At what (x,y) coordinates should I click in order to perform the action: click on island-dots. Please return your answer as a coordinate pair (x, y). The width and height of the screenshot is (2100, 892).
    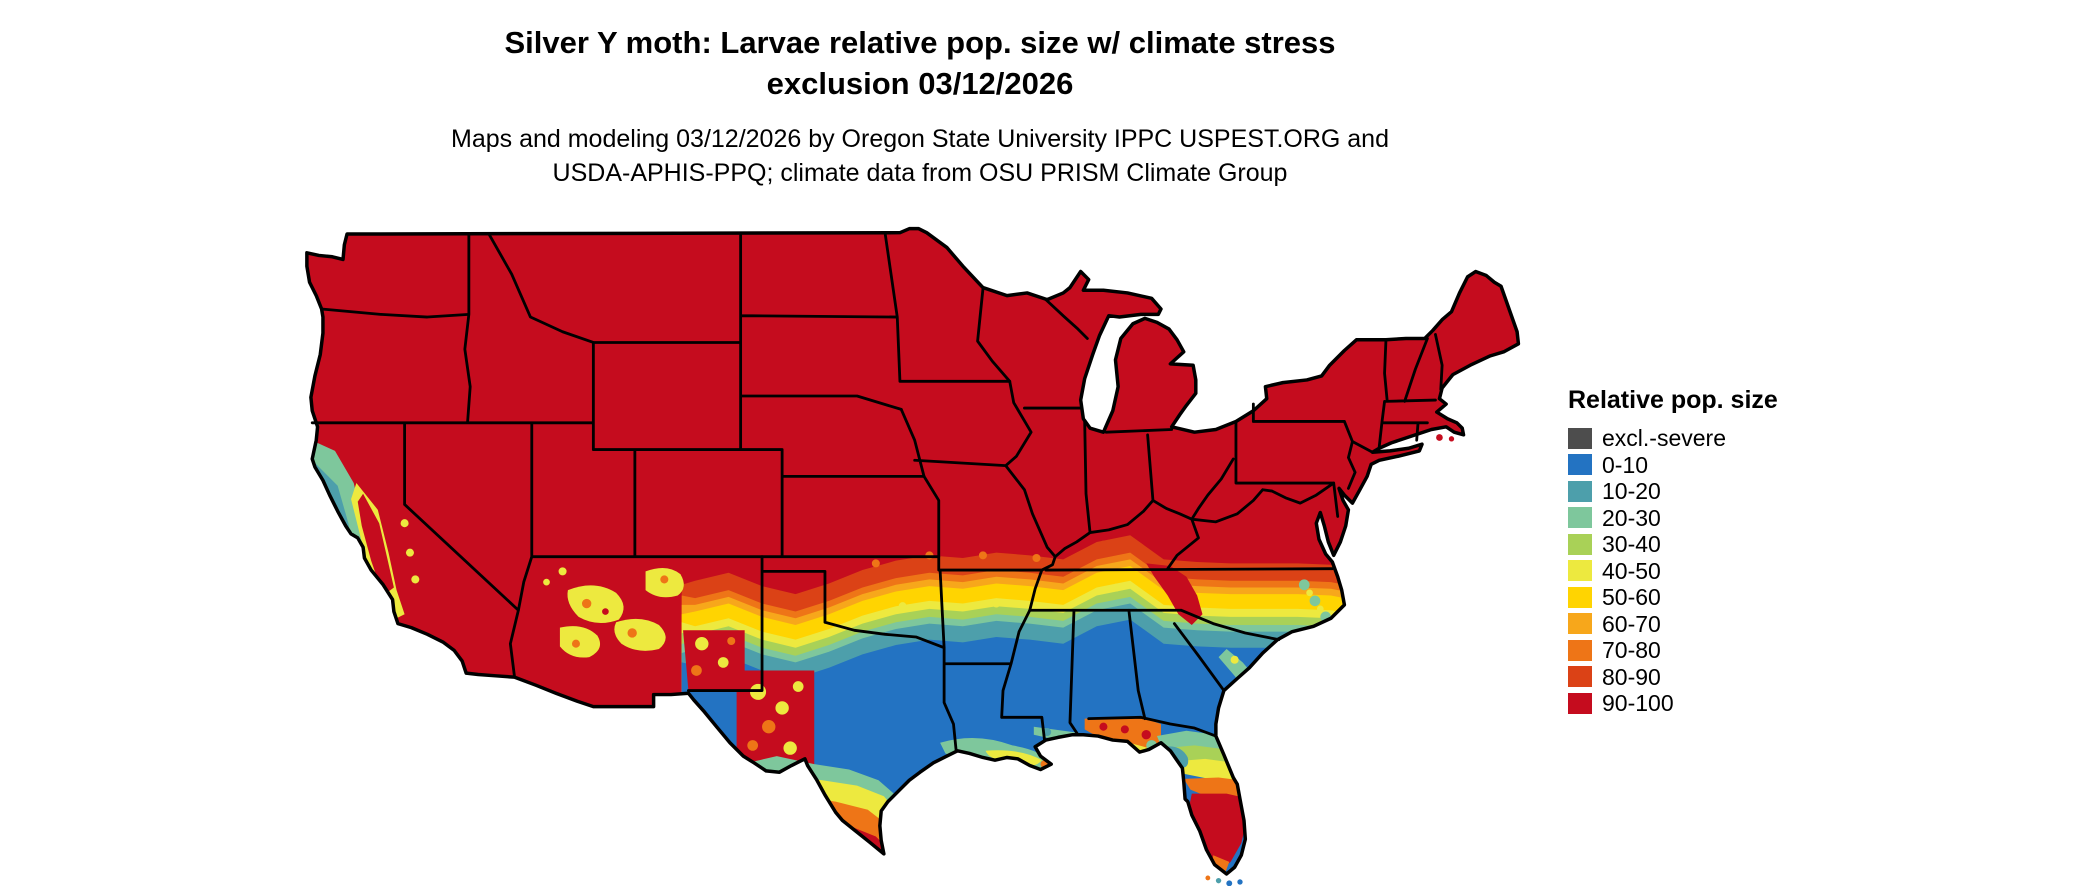
    Looking at the image, I should click on (1330, 660).